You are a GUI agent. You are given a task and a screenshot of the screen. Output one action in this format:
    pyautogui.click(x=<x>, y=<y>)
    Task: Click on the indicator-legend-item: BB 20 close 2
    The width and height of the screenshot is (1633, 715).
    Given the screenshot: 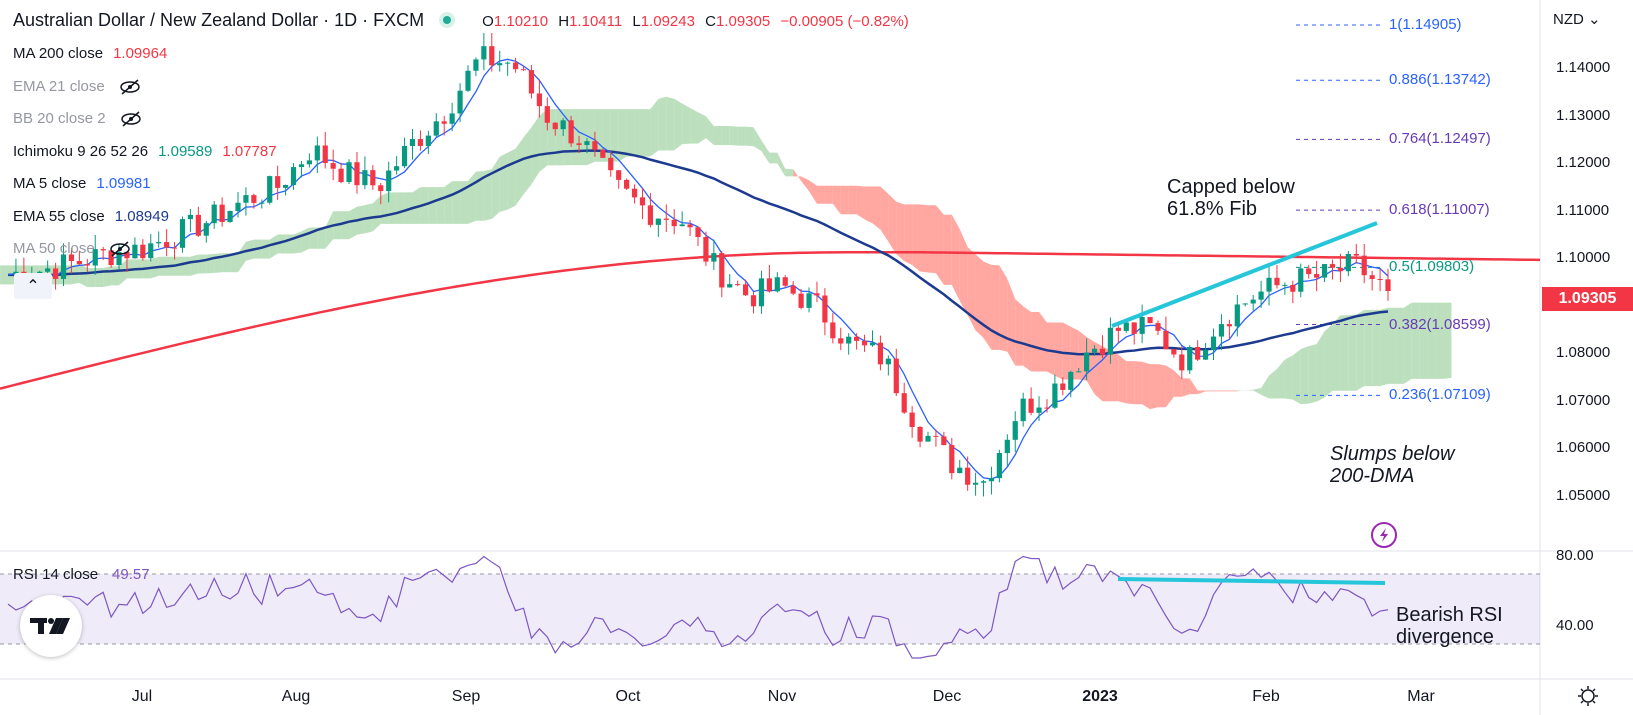 What is the action you would take?
    pyautogui.click(x=77, y=118)
    